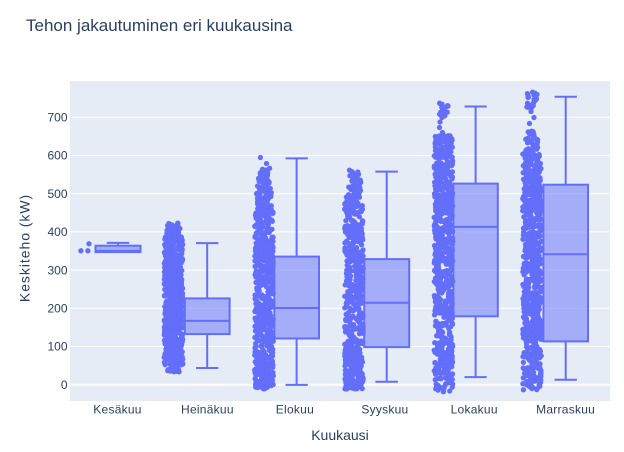 The width and height of the screenshot is (624, 452). Describe the element at coordinates (295, 410) in the screenshot. I see `svg-text: Elokuu` at that location.